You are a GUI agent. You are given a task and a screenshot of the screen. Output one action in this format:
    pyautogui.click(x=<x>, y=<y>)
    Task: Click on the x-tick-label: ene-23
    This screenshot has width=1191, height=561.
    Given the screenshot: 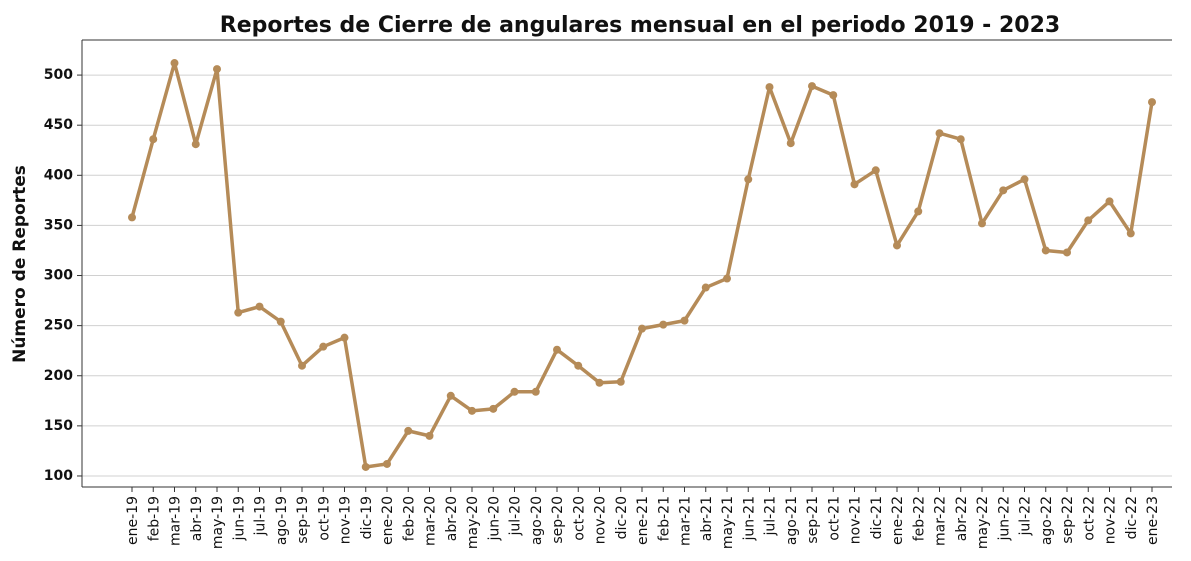 What is the action you would take?
    pyautogui.click(x=1153, y=520)
    